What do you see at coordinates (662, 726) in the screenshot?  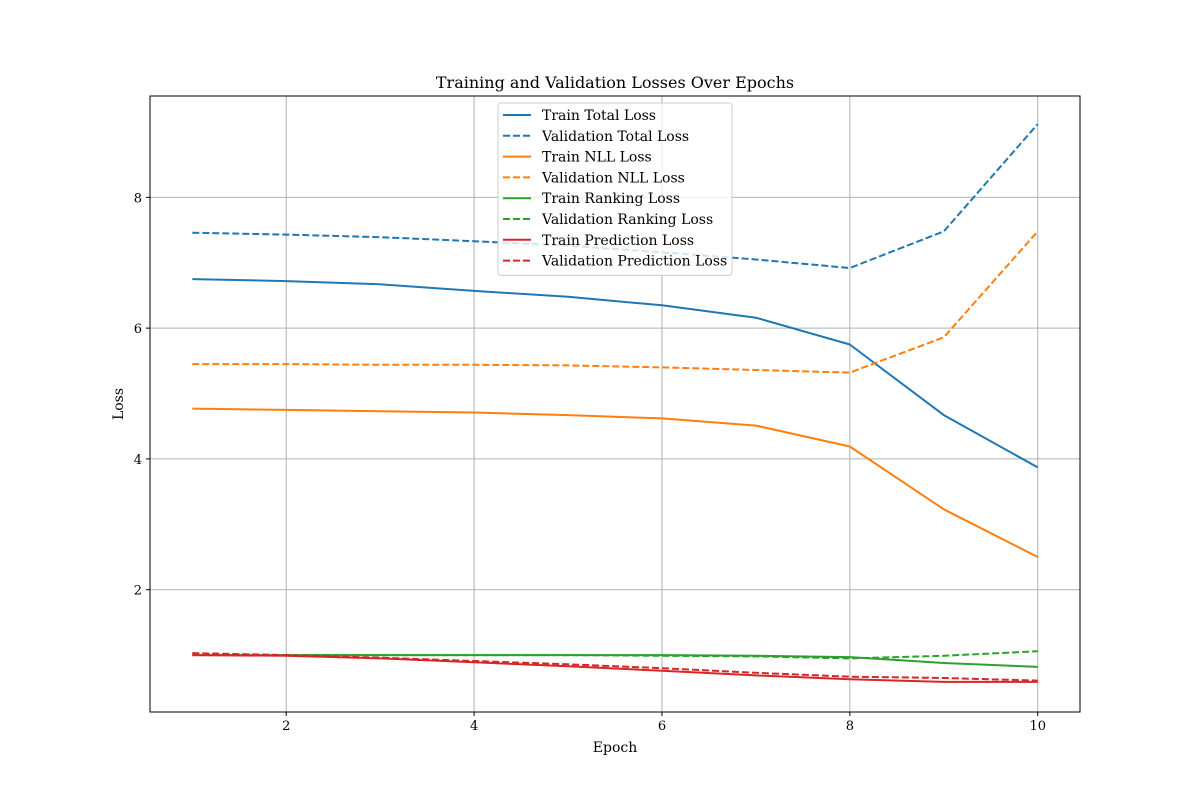 I see `x-tick-label: 6` at bounding box center [662, 726].